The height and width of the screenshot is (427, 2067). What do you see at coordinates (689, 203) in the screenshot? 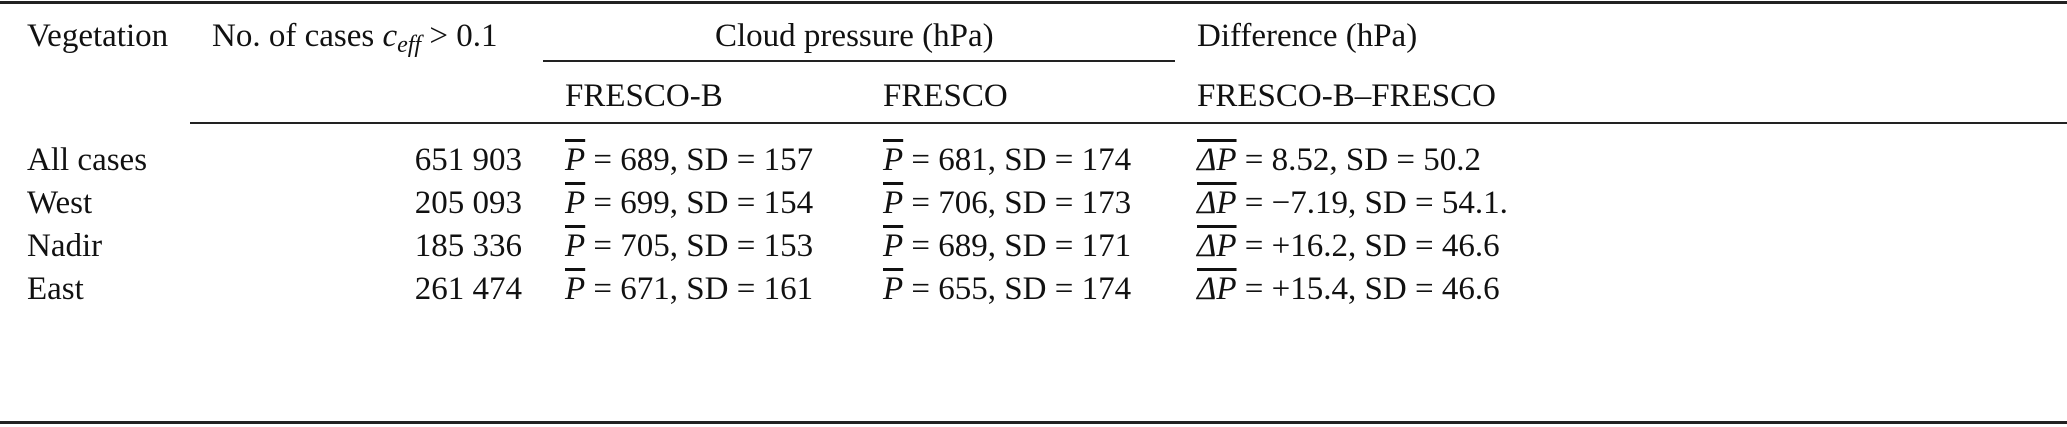
I see `fresco-b-cell: P = 699, SD = 154` at bounding box center [689, 203].